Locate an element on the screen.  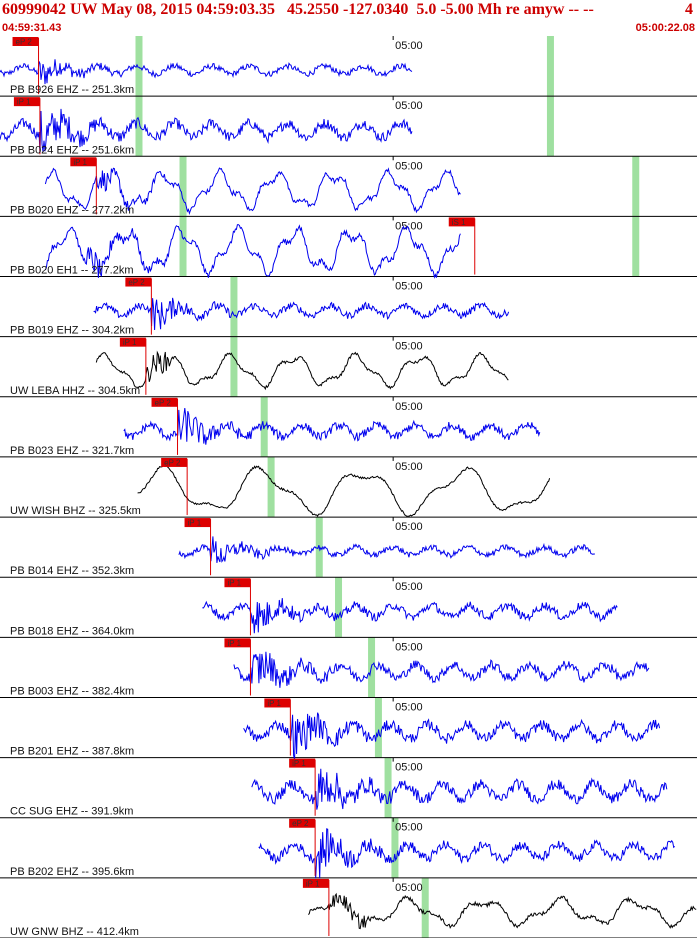
trace-row: 05:00 eP 2 PB B202 EHZ -- 395.6km is located at coordinates (348, 848).